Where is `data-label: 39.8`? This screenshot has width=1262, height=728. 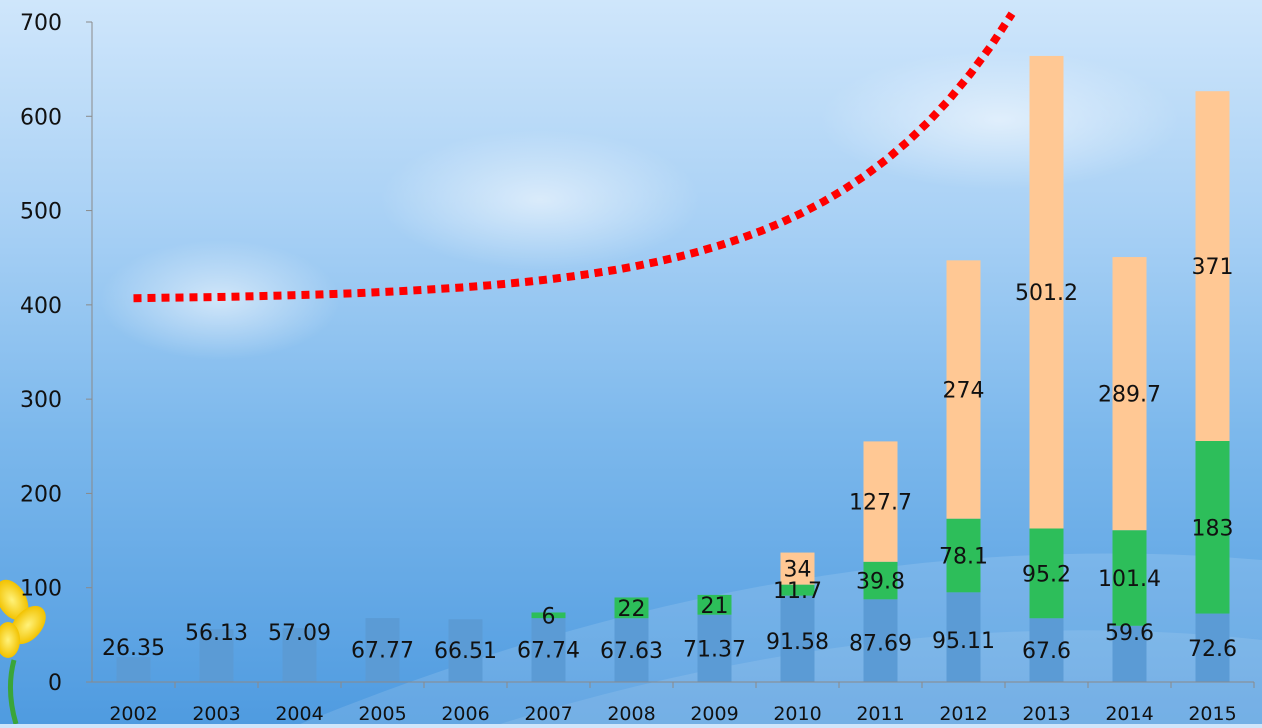
data-label: 39.8 is located at coordinates (880, 582).